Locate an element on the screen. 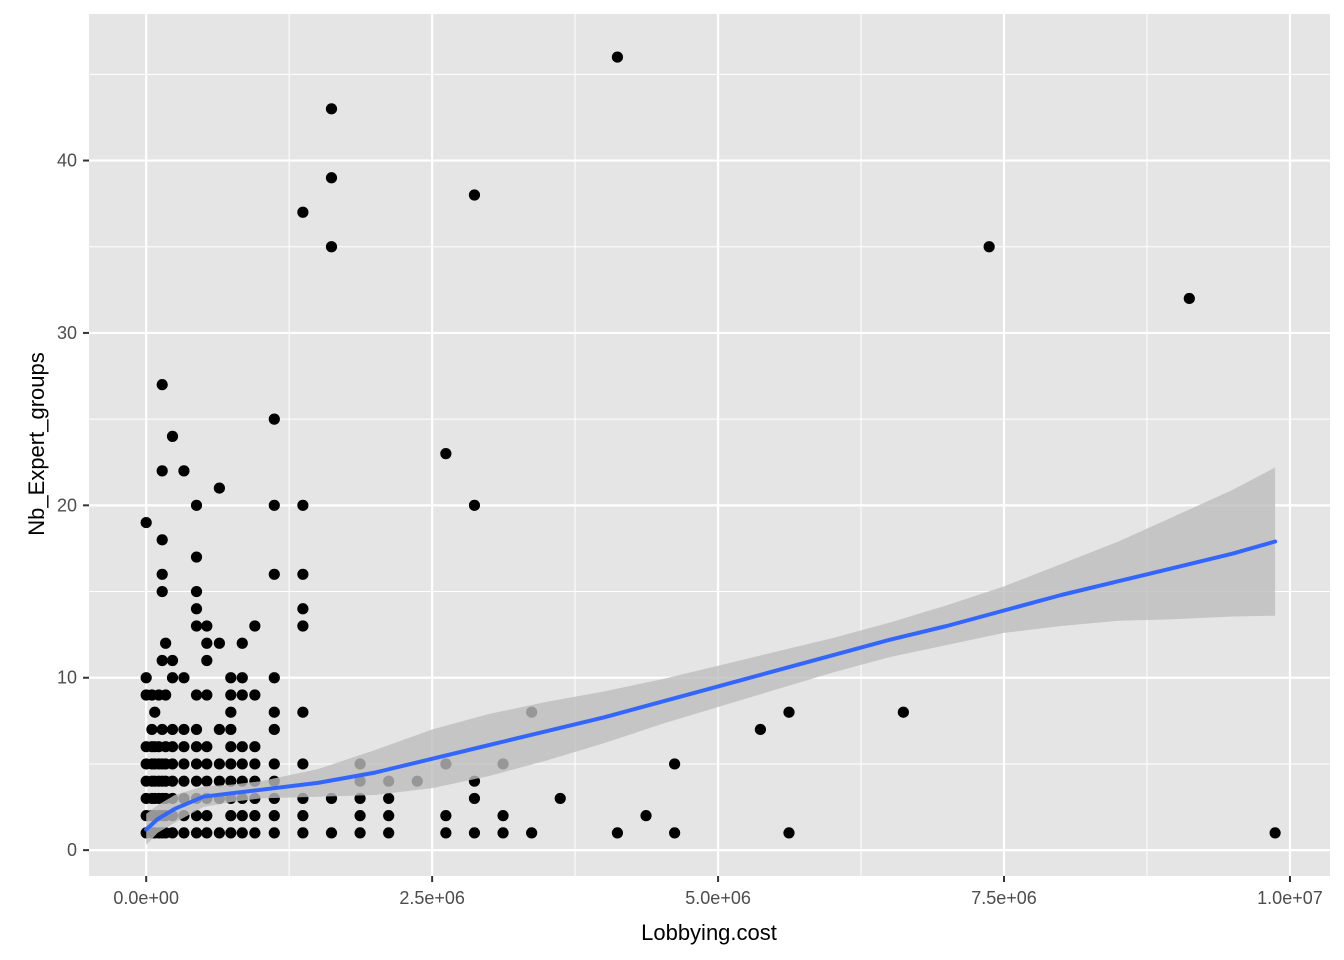 The width and height of the screenshot is (1344, 960). x-axis: 0.0e+00 2.5e+06 5.0e+06 7.5e+06 1.0e+07 is located at coordinates (718, 892).